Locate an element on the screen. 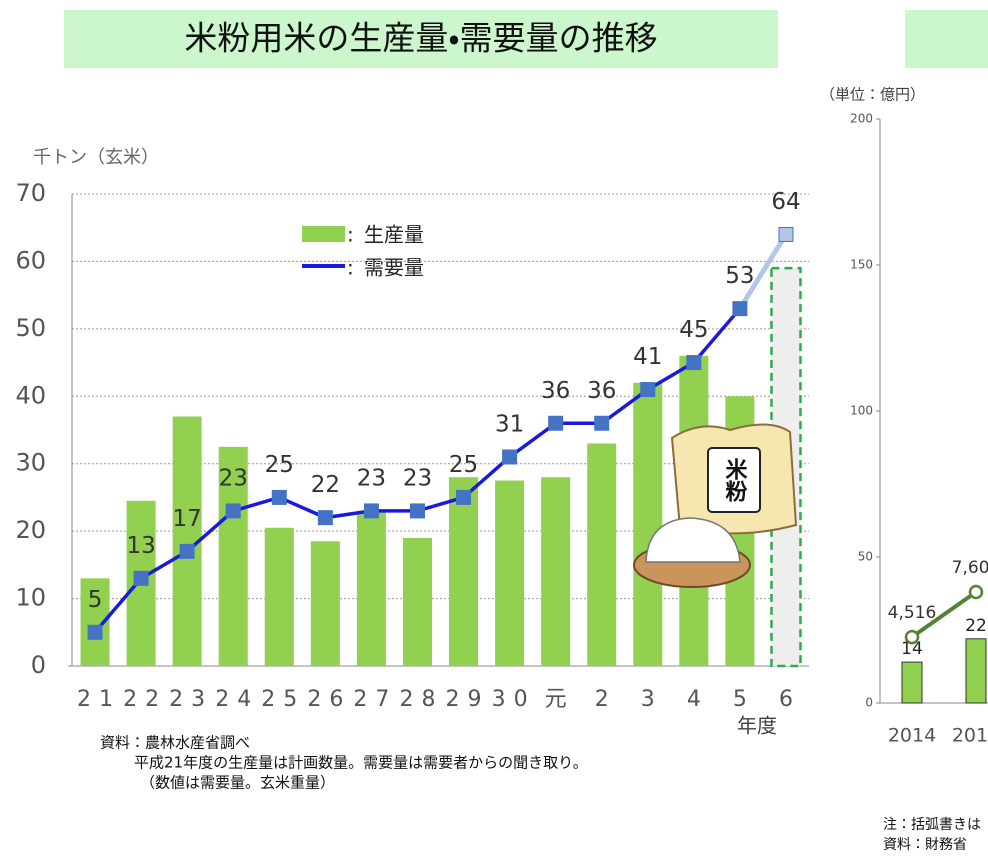 The width and height of the screenshot is (988, 865). rice-flour-illustration: 米粉 is located at coordinates (715, 505).